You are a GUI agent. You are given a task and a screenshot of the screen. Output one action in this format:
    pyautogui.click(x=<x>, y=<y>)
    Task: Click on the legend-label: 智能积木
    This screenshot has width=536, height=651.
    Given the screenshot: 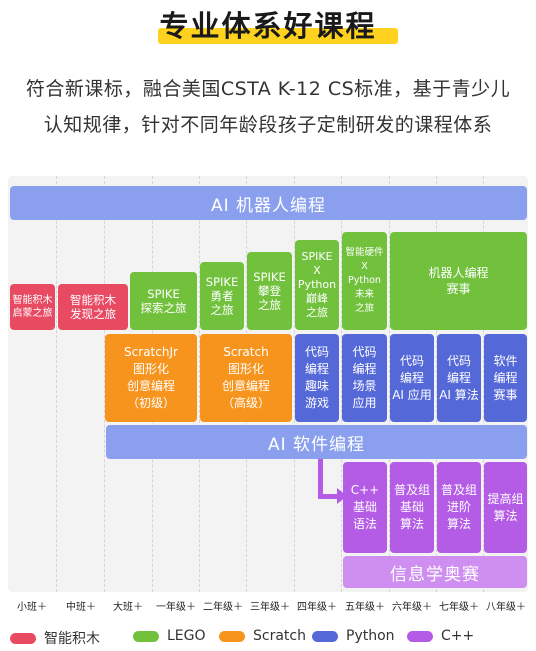 What is the action you would take?
    pyautogui.click(x=72, y=639)
    